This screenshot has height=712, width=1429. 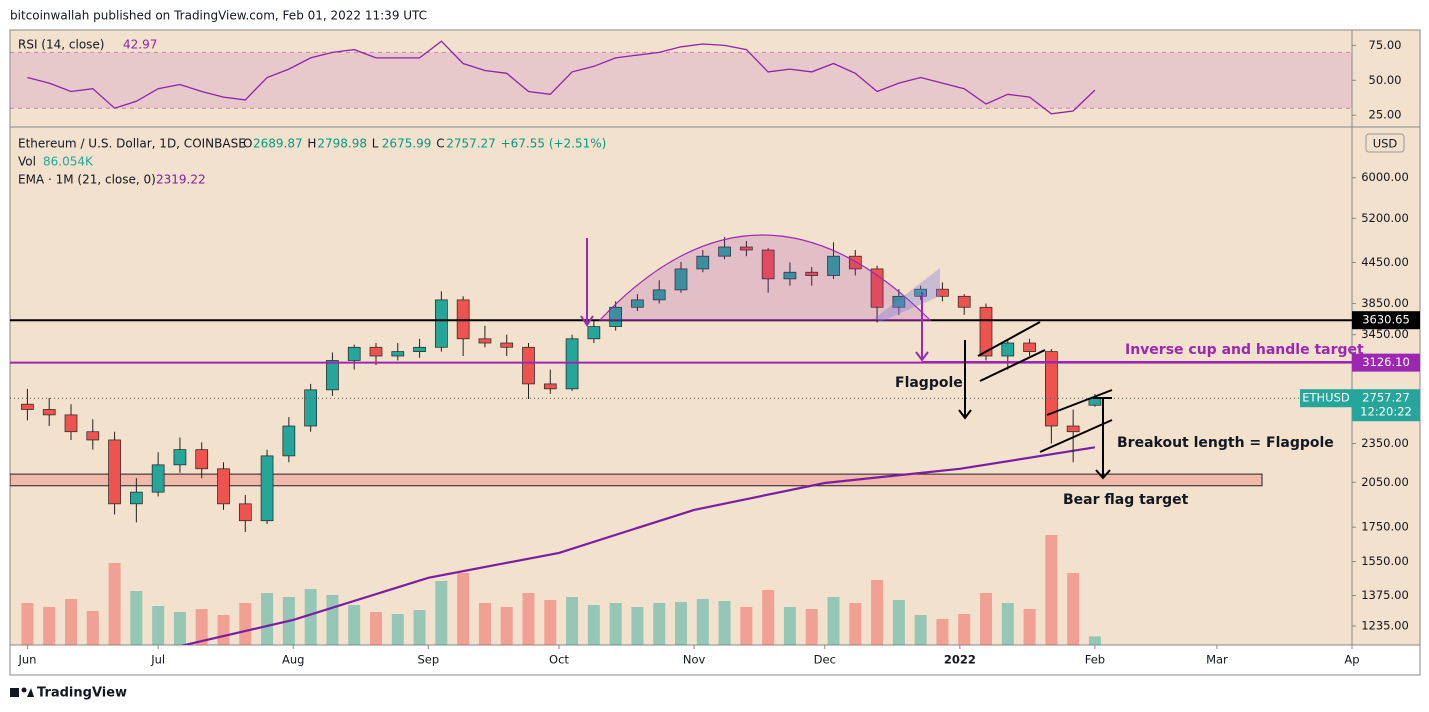 What do you see at coordinates (960, 660) in the screenshot?
I see `x-tick-label: 2022` at bounding box center [960, 660].